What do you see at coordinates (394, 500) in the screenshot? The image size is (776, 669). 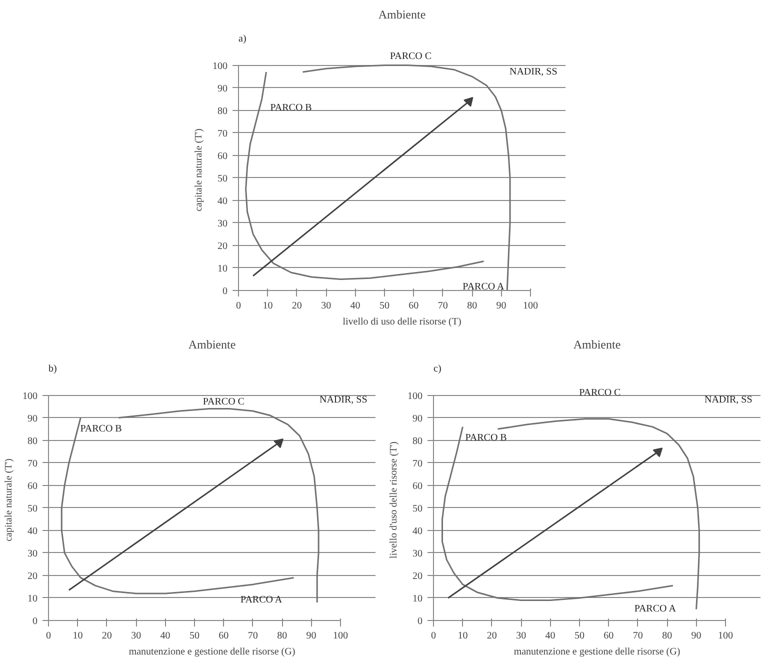 I see `y-axis-title: livello d'uso delle risorse (T')` at bounding box center [394, 500].